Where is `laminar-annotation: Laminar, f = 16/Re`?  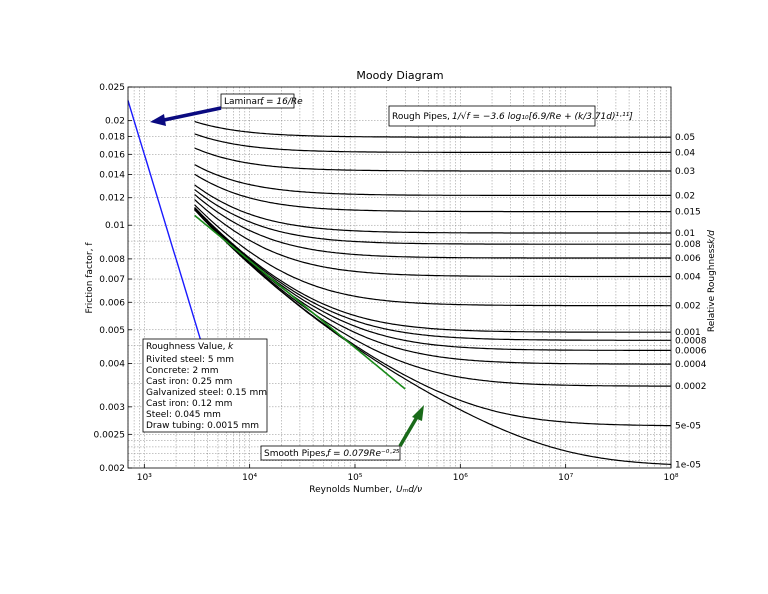
laminar-annotation: Laminar, f = 16/Re is located at coordinates (226, 109).